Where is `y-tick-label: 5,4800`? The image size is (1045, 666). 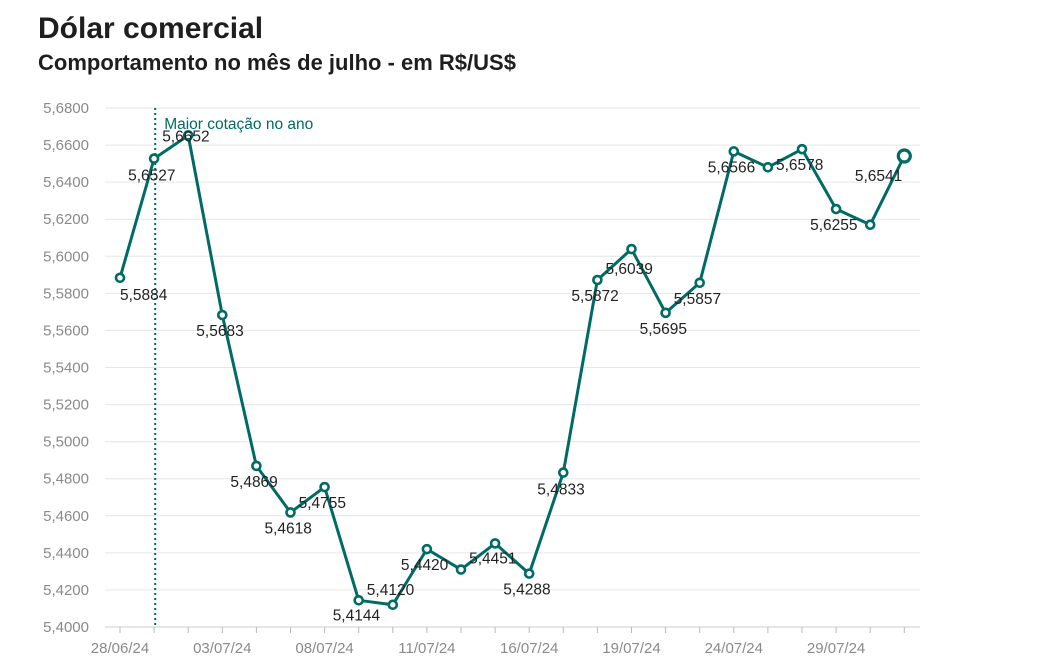 y-tick-label: 5,4800 is located at coordinates (66, 479).